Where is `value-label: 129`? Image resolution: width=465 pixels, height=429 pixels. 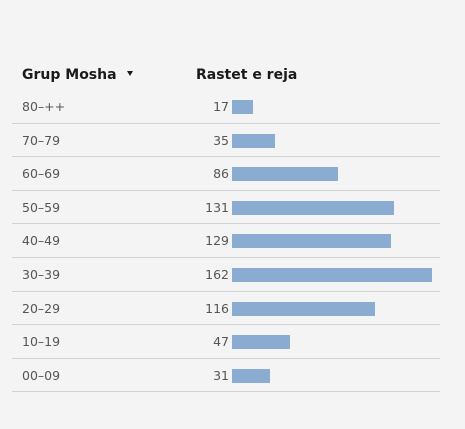
value-label: 129 is located at coordinates (217, 241).